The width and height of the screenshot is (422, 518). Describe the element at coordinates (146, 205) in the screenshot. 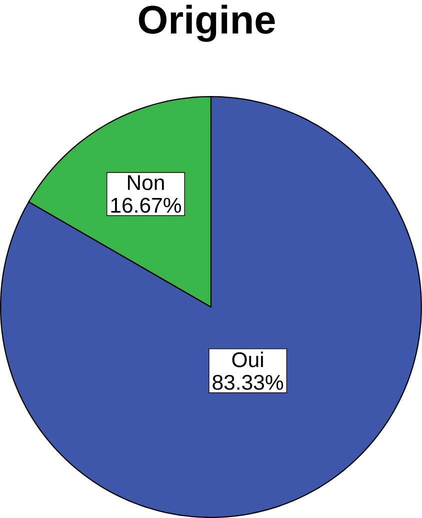

I see `data-label: 16.67%` at that location.